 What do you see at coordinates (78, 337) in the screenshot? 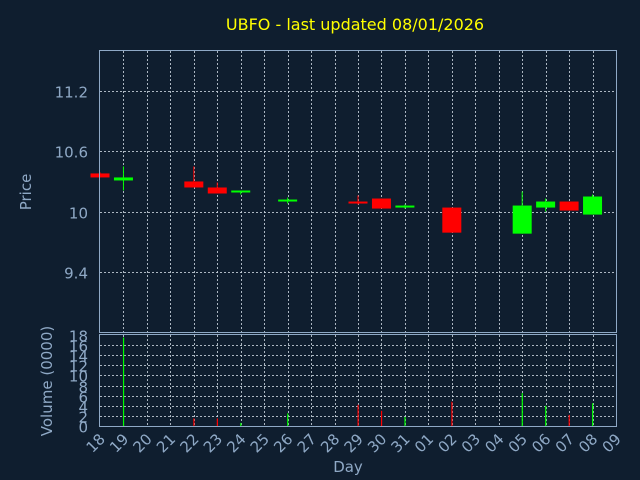
I see `volume-tick-label: 18` at bounding box center [78, 337].